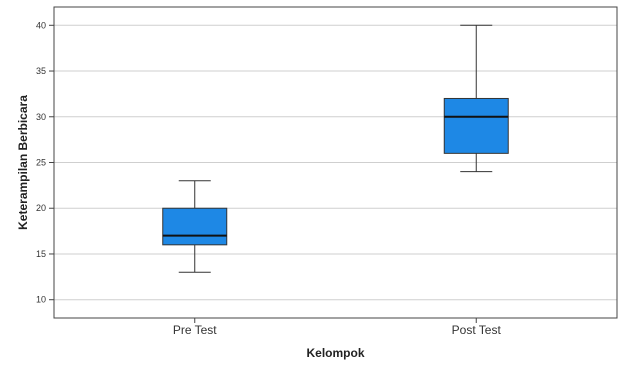 Image resolution: width=618 pixels, height=366 pixels. Describe the element at coordinates (41, 25) in the screenshot. I see `y-tick-label: 40` at that location.